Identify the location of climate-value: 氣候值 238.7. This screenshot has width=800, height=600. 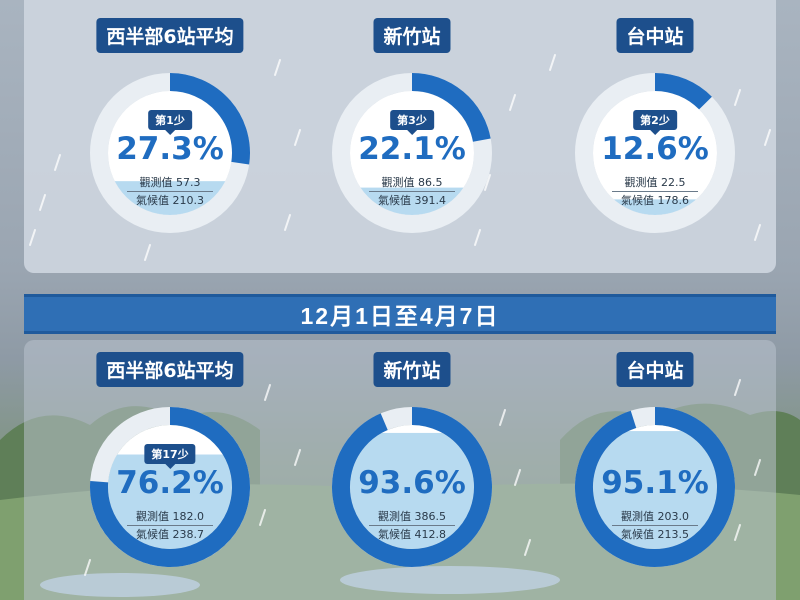
(170, 534).